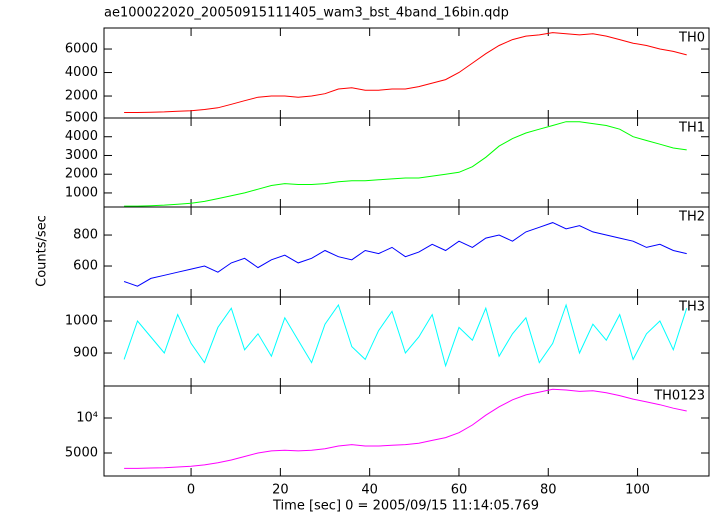 The height and width of the screenshot is (516, 717). I want to click on x-tick-label: 40, so click(369, 490).